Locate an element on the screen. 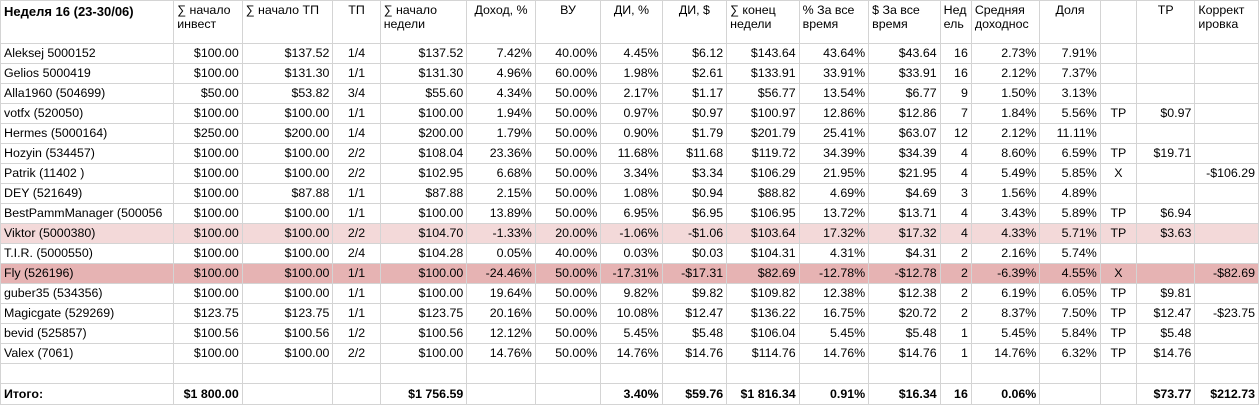  cell-end-week: $143.64 is located at coordinates (763, 53).